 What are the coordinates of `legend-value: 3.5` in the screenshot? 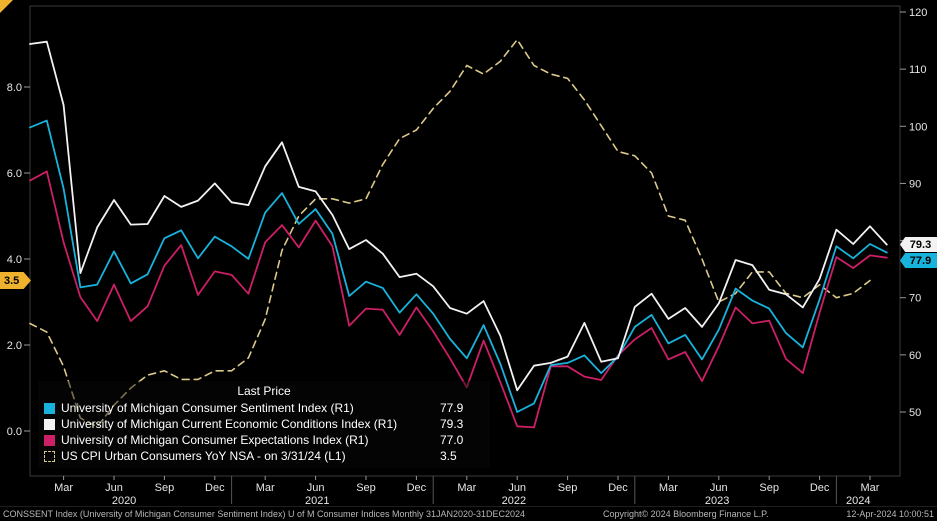 It's located at (448, 456).